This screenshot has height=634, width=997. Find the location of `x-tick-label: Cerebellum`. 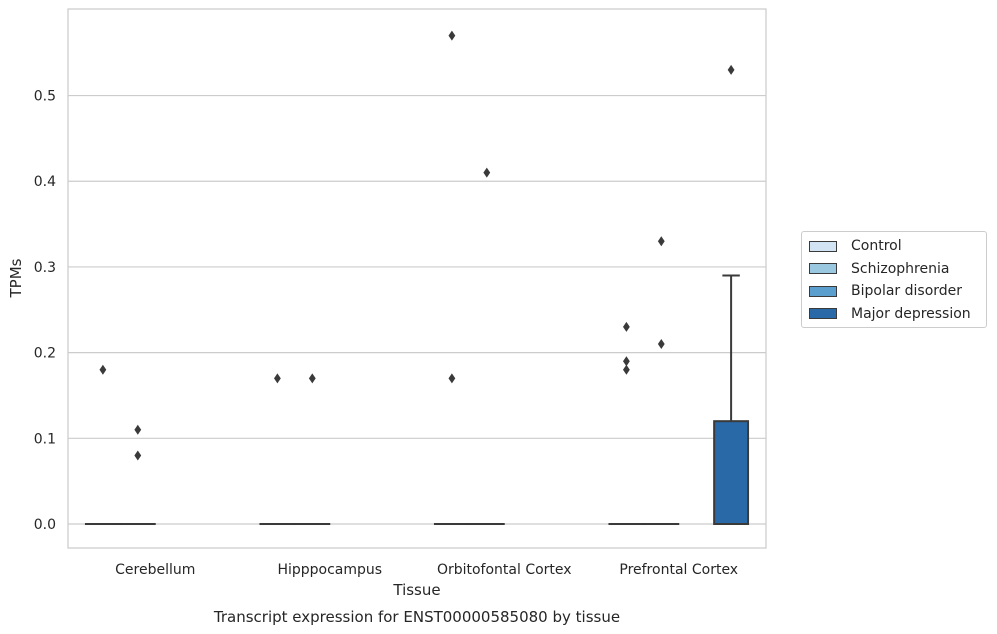

x-tick-label: Cerebellum is located at coordinates (155, 570).